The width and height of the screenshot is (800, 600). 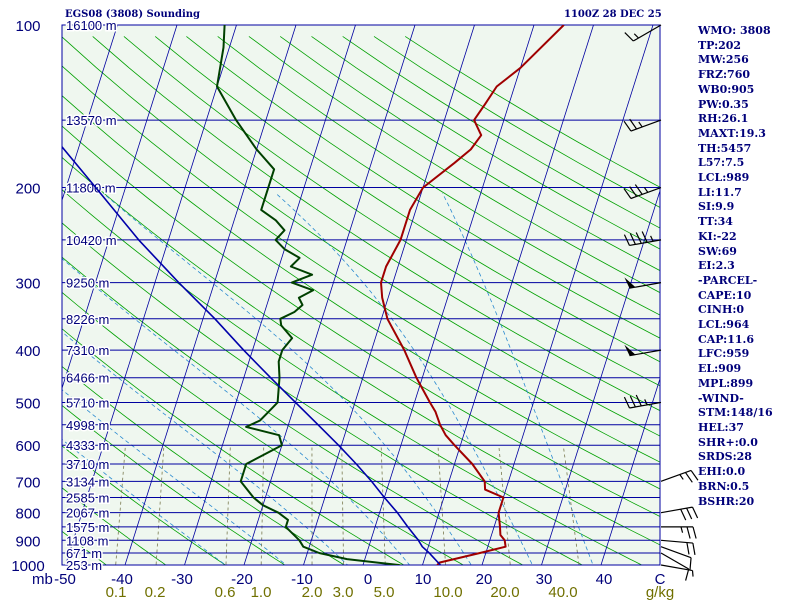 What do you see at coordinates (368, 579) in the screenshot?
I see `temperature-tick-label: 0` at bounding box center [368, 579].